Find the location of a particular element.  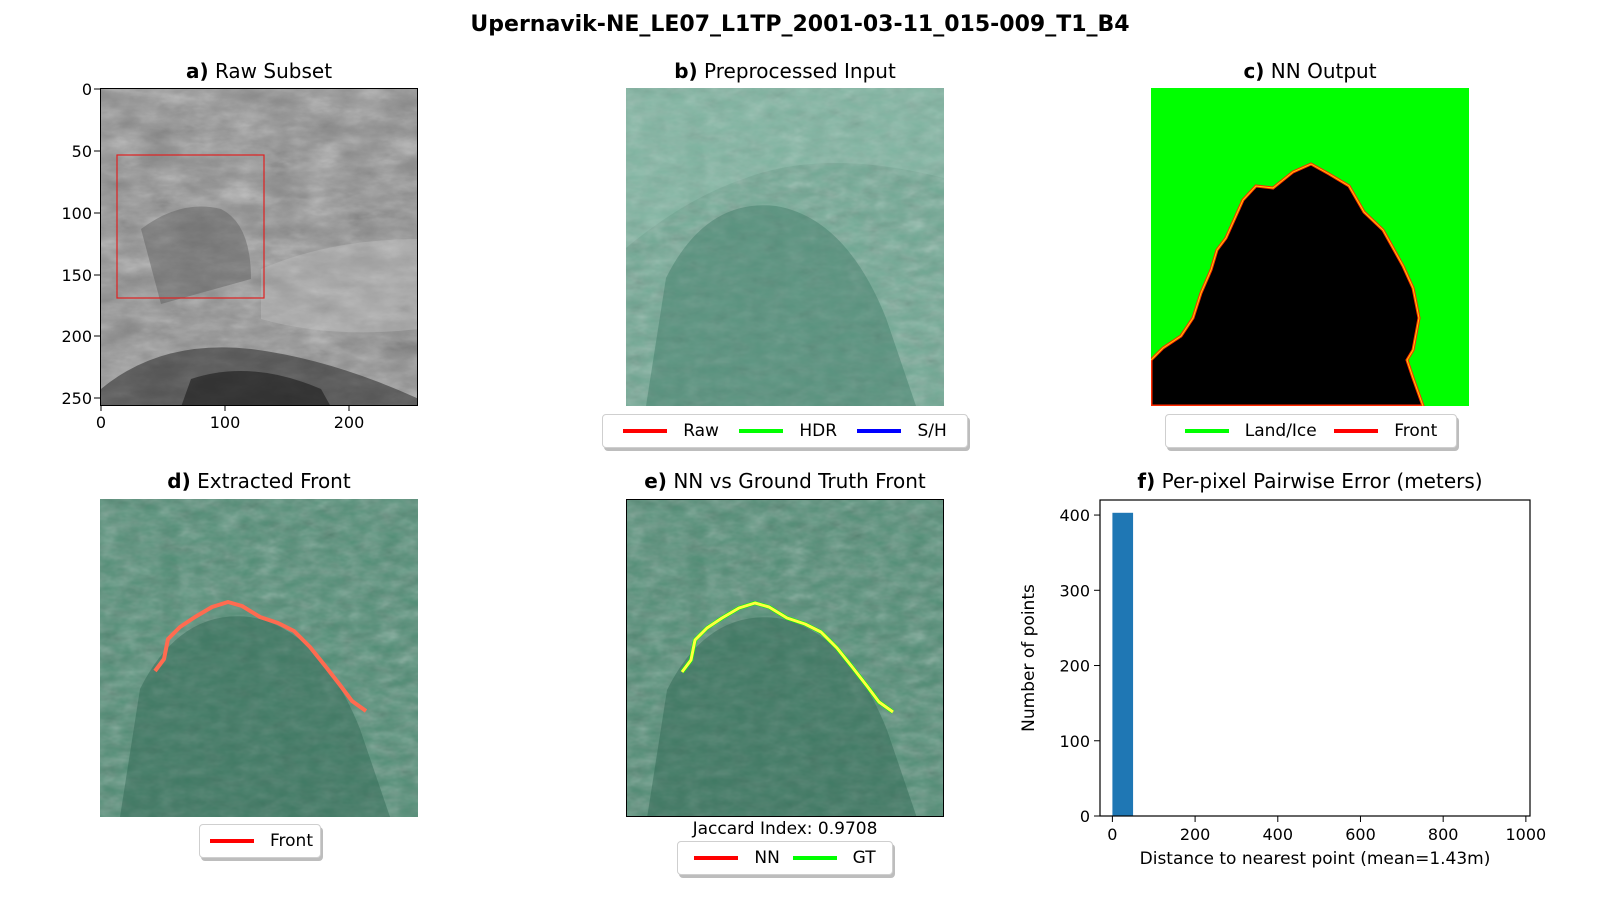

histogram-ytick-label: 300 is located at coordinates (1074, 590).